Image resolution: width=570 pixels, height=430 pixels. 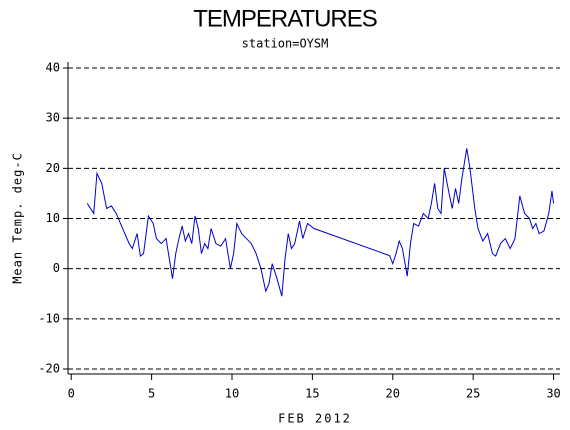 I want to click on x-tick-label: 20, so click(x=393, y=394).